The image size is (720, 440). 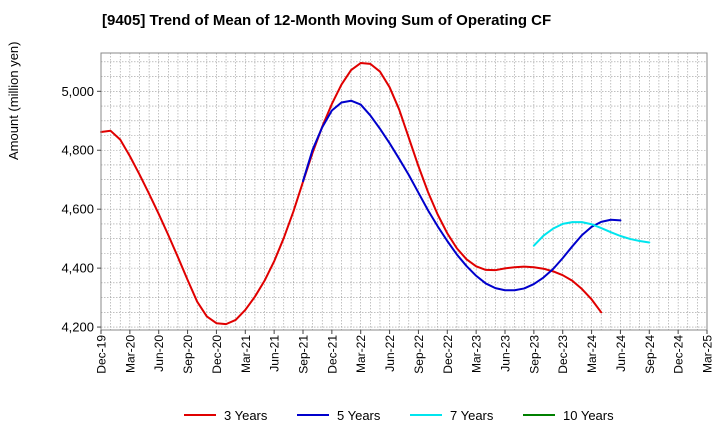 What do you see at coordinates (77, 327) in the screenshot?
I see `y-tick-label: 4,200` at bounding box center [77, 327].